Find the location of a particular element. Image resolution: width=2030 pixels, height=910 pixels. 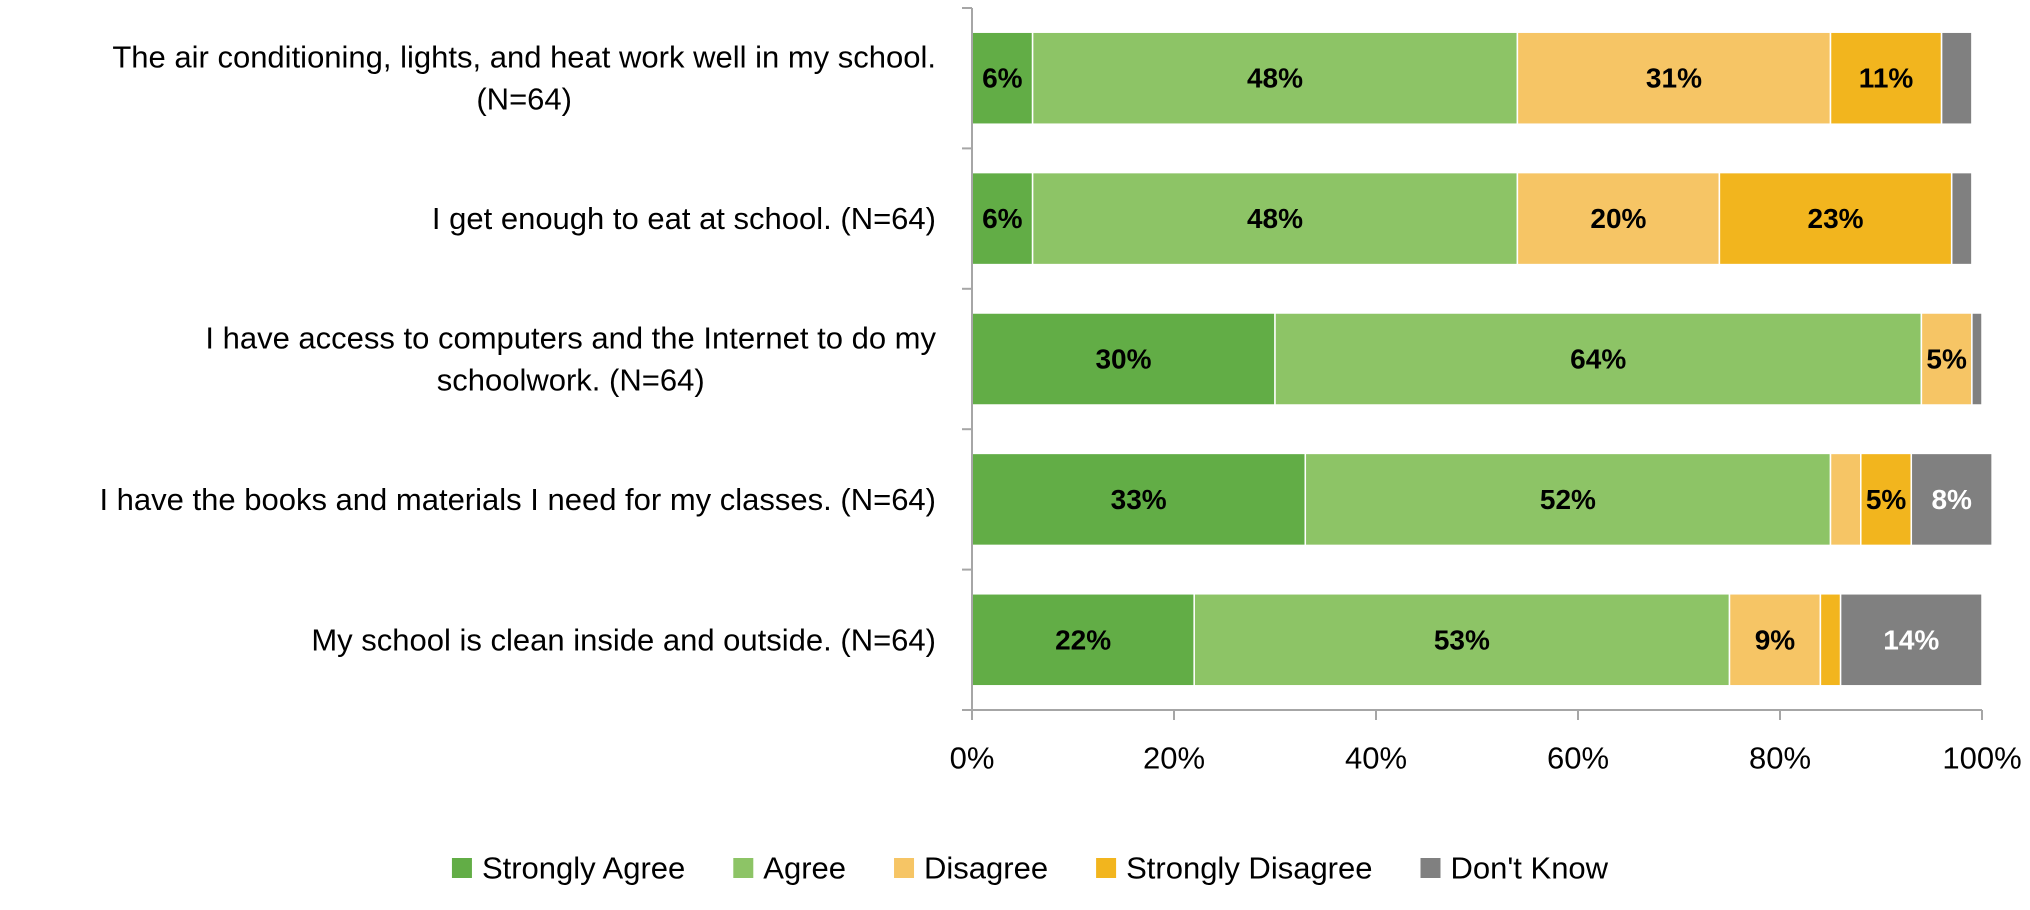

data-label: 33% is located at coordinates (1139, 499).